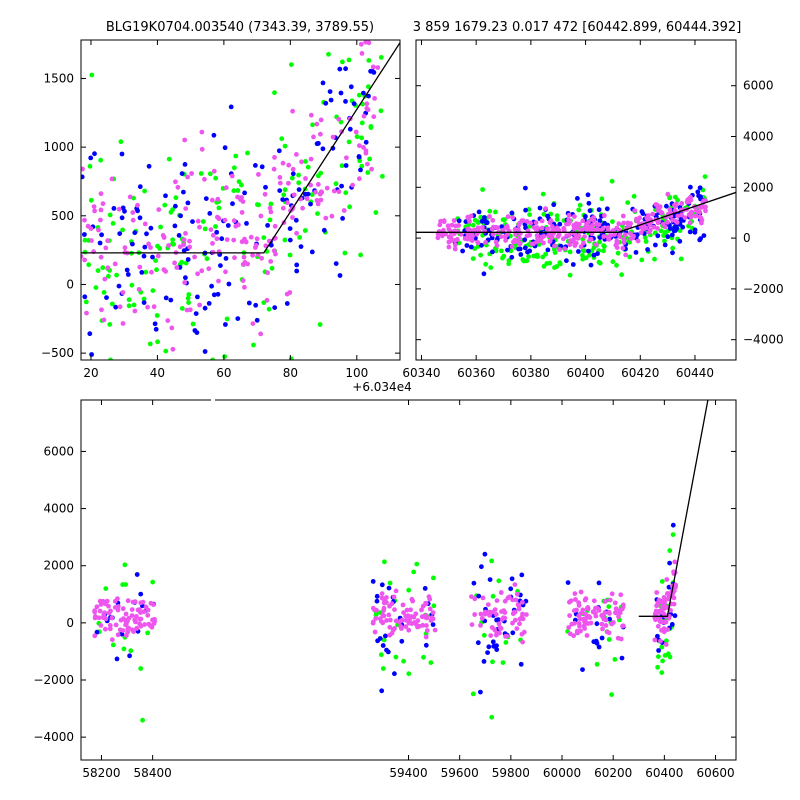 This screenshot has width=800, height=800. I want to click on title-left: BLG19K0704.003540 (7343.39, 3789.55), so click(240, 27).